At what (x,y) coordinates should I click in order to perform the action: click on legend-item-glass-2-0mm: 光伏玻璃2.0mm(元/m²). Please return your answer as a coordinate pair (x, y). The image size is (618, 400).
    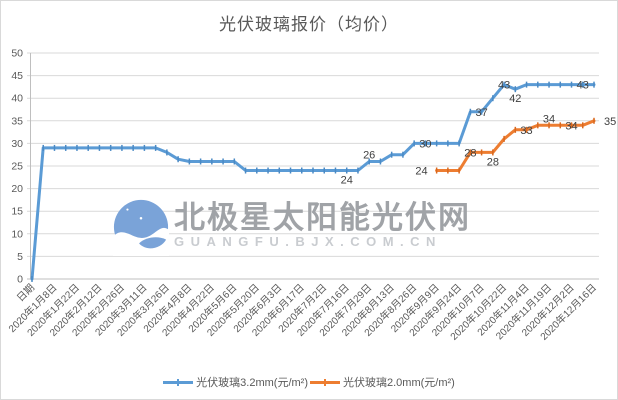
    Looking at the image, I should click on (382, 382).